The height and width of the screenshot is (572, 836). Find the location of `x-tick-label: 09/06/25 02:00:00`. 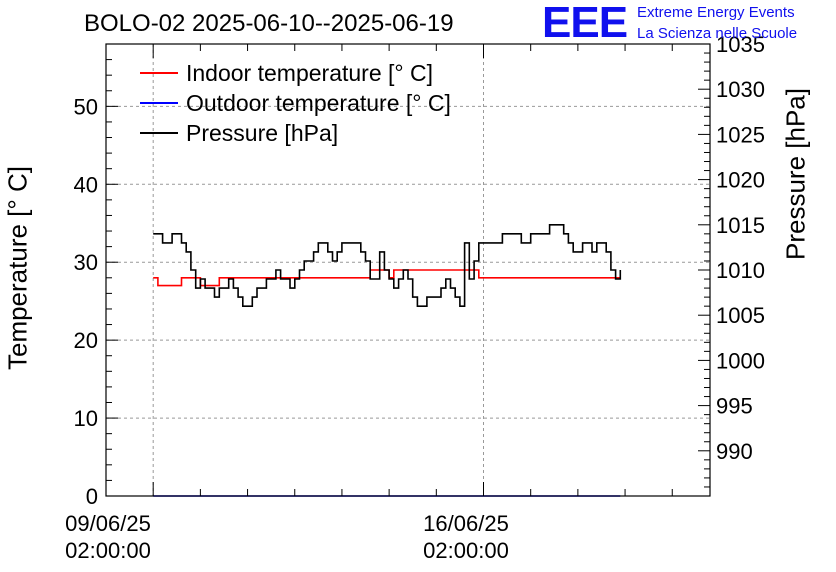

x-tick-label: 09/06/25 02:00:00 is located at coordinates (108, 537).